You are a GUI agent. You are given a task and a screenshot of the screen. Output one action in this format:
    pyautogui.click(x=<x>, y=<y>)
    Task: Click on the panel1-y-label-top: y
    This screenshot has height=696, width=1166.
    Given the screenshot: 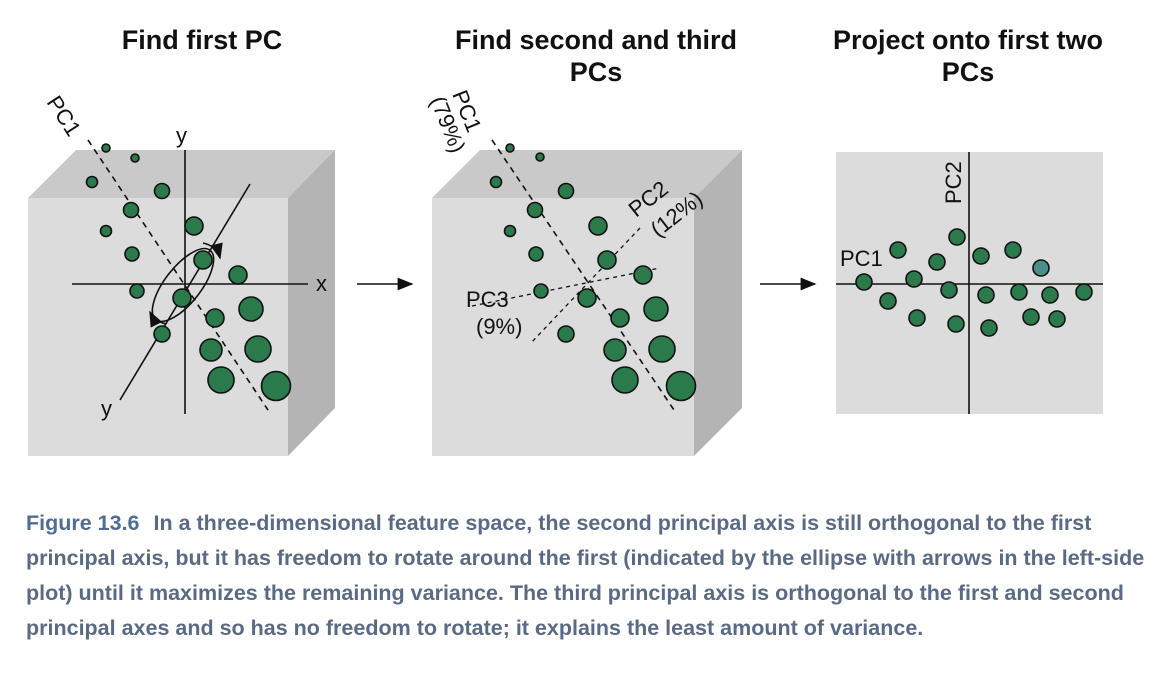 What is the action you would take?
    pyautogui.click(x=181, y=135)
    